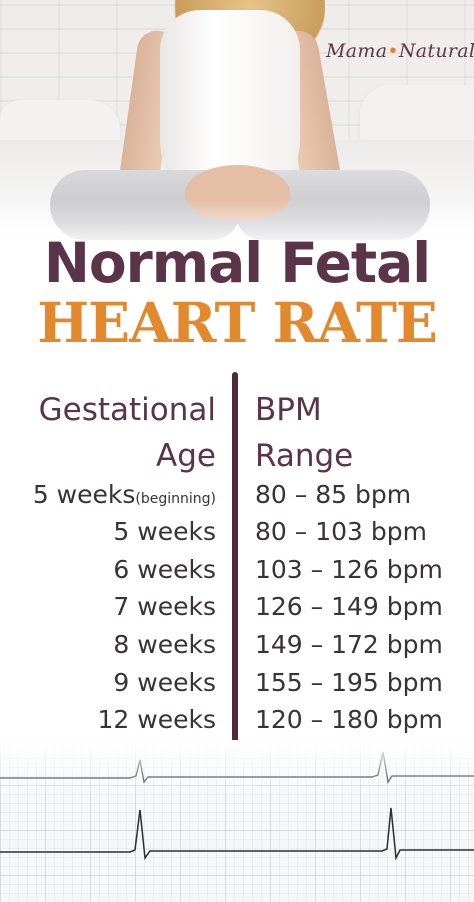  What do you see at coordinates (235, 578) in the screenshot?
I see `column-divider` at bounding box center [235, 578].